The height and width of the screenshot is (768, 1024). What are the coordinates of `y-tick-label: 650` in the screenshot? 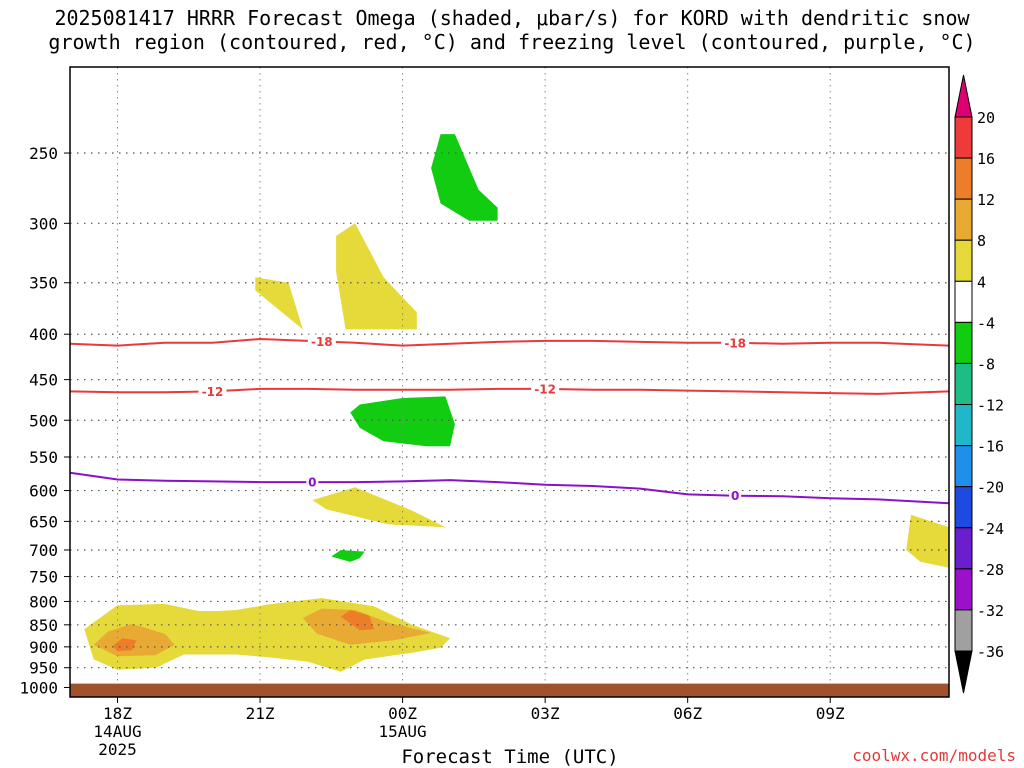 It's located at (43, 521).